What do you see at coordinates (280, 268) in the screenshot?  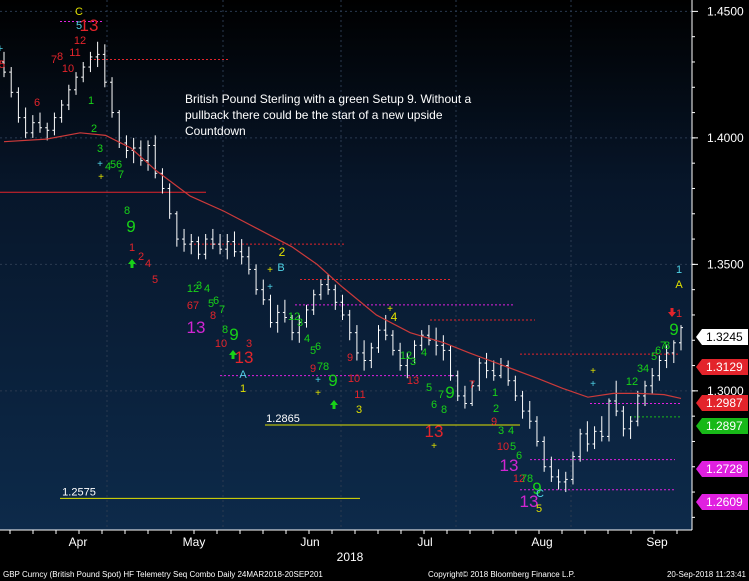 I see `setup-marker: B` at bounding box center [280, 268].